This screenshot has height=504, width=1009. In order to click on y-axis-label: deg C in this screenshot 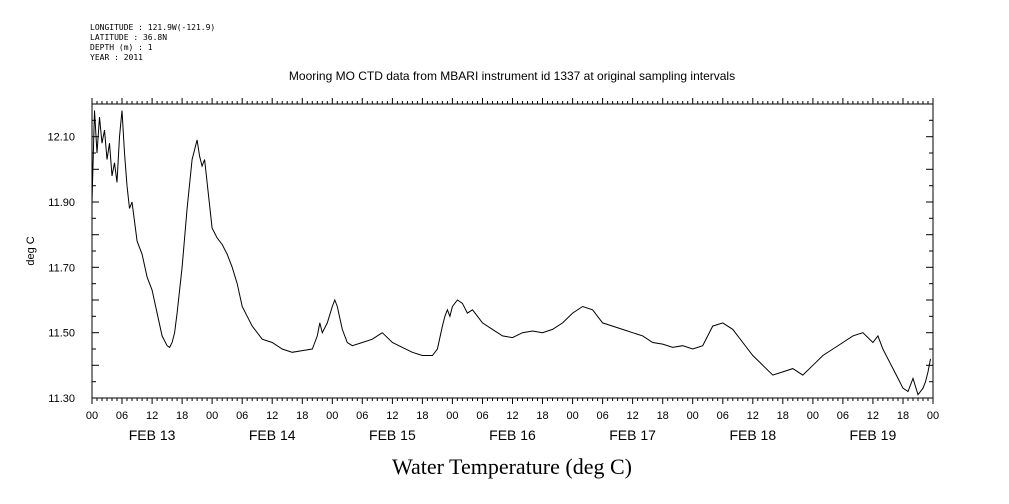, I will do `click(31, 250)`.